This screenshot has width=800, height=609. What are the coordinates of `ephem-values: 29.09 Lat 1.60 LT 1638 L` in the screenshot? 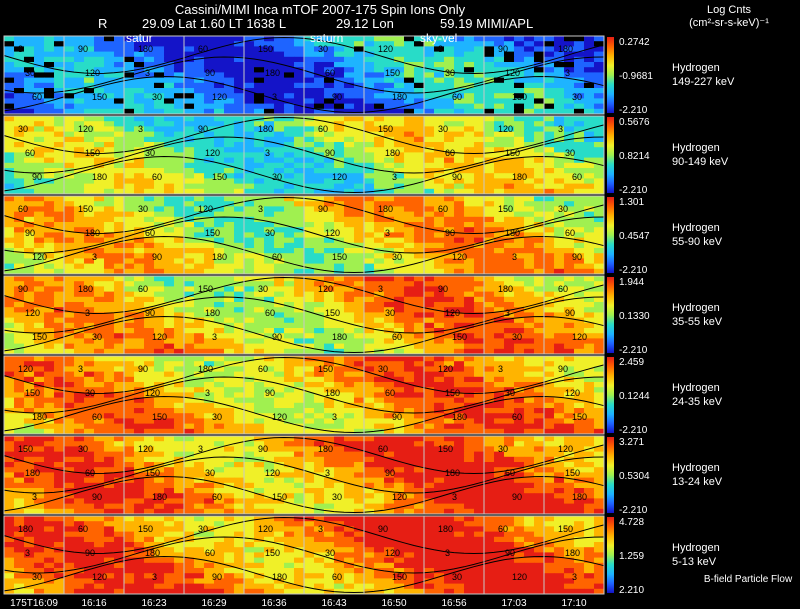 It's located at (214, 23).